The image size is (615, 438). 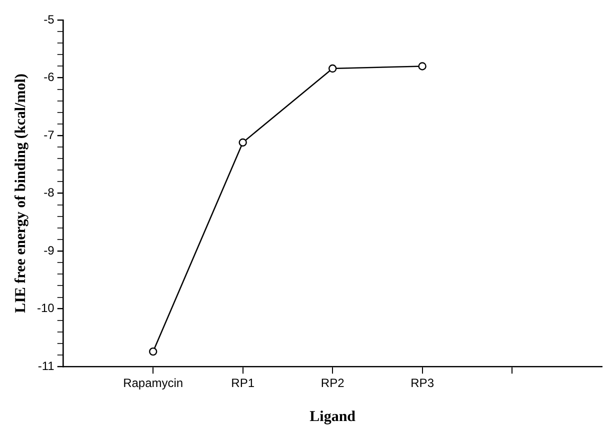 I want to click on y-tick-label: -6, so click(x=49, y=77).